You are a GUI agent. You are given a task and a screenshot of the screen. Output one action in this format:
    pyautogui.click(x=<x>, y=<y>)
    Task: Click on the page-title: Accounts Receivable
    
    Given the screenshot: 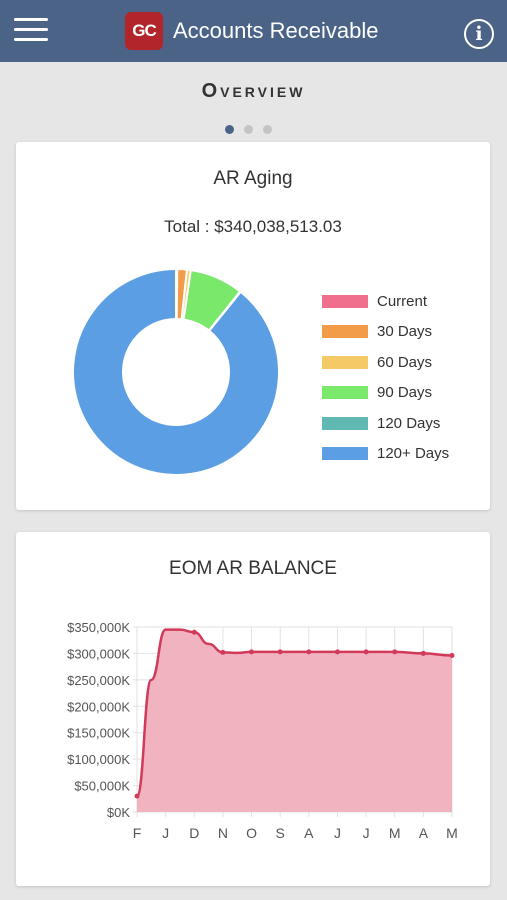 What is the action you would take?
    pyautogui.click(x=276, y=30)
    